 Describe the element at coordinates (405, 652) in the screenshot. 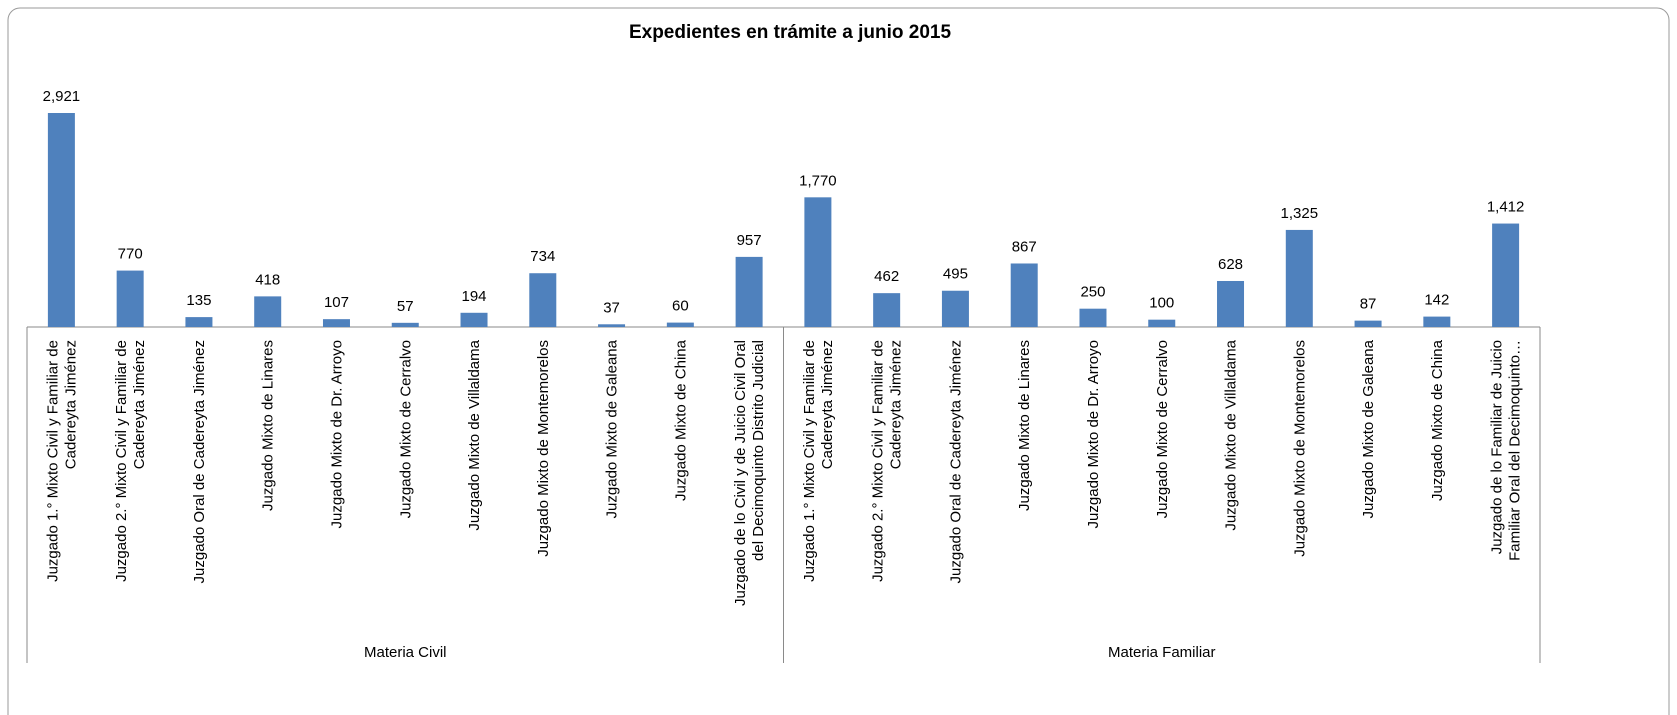

I see `group-label: Materia Civil` at that location.